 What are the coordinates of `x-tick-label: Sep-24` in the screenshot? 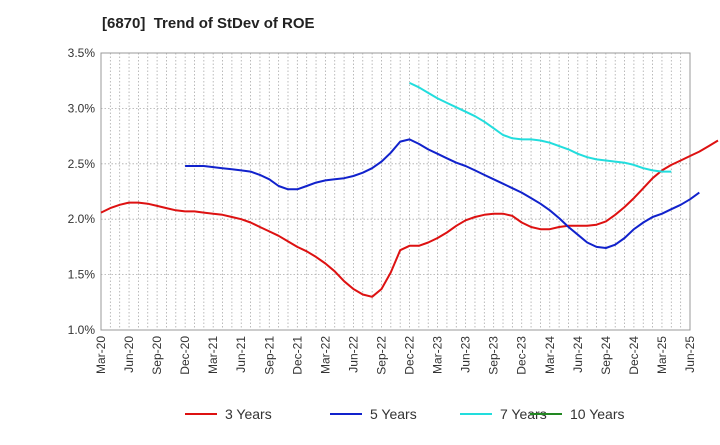 It's located at (606, 355).